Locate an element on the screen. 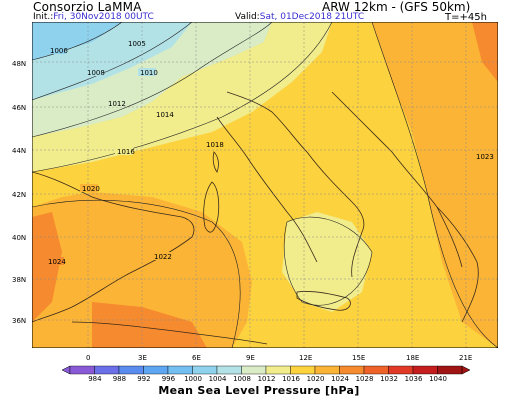 The height and width of the screenshot is (400, 518). isobar-label: 1012 is located at coordinates (117, 104).